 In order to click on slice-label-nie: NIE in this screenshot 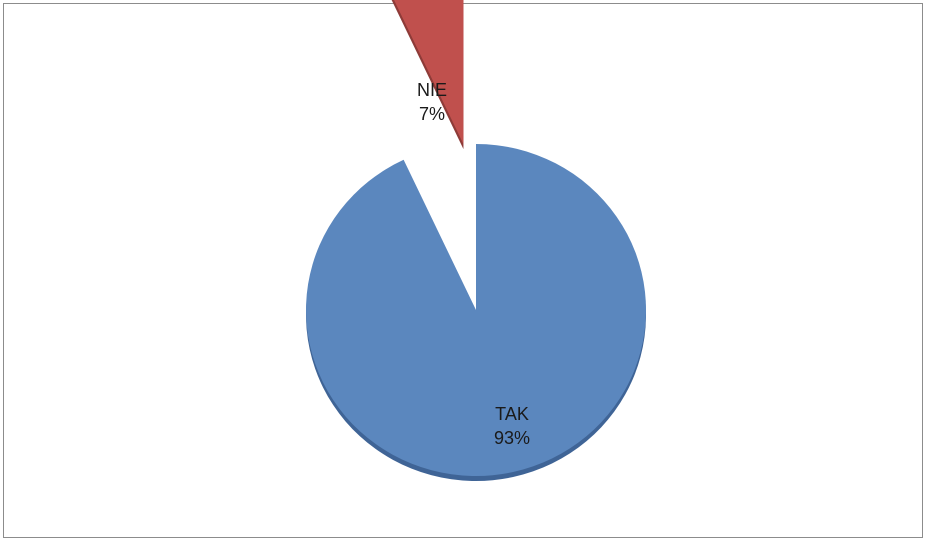, I will do `click(432, 90)`.